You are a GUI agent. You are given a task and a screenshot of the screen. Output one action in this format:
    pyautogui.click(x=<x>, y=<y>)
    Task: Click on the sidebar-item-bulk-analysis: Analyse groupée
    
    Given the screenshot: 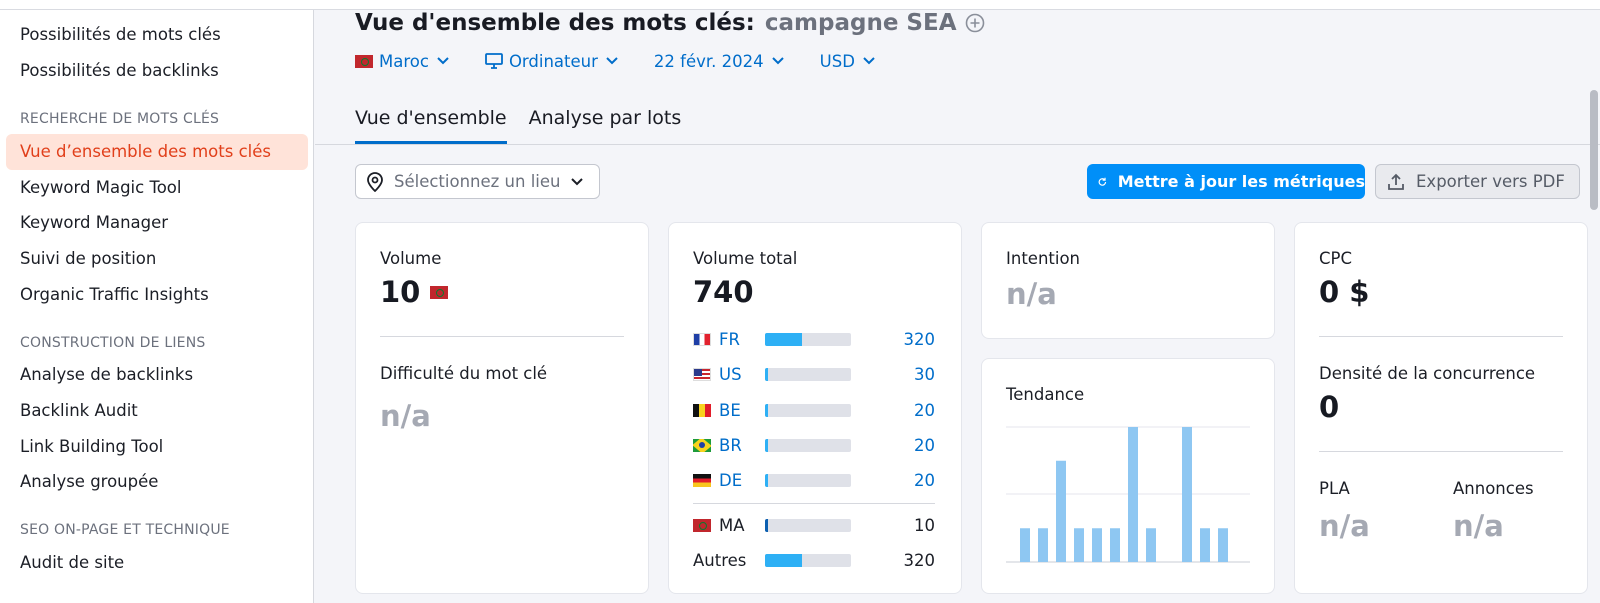 What is the action you would take?
    pyautogui.click(x=89, y=481)
    